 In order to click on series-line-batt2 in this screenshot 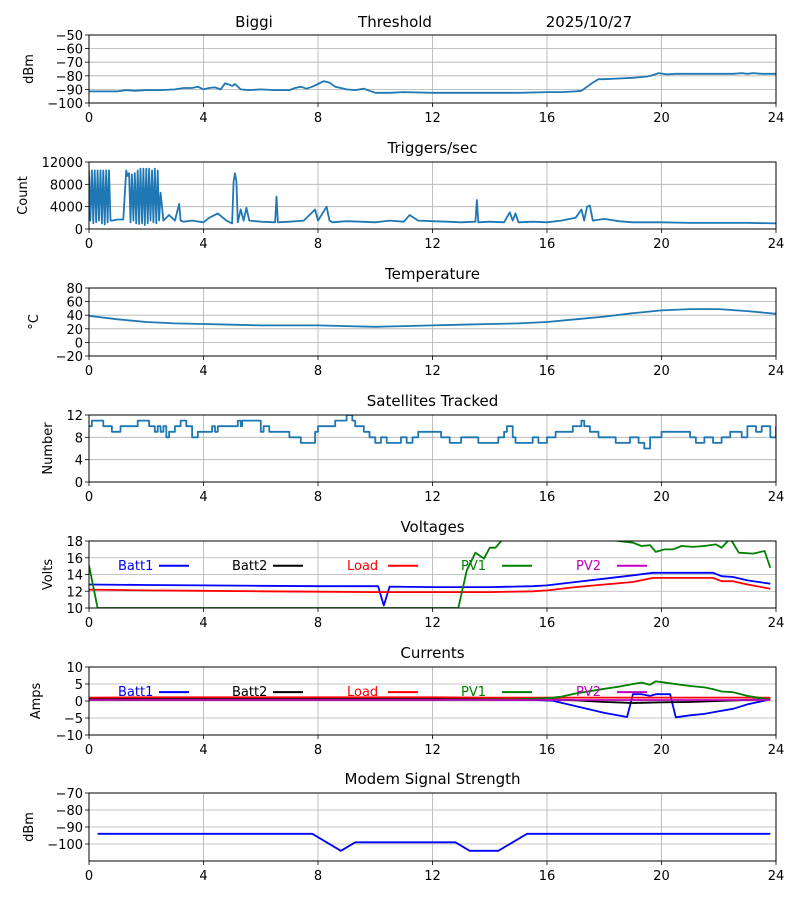, I will do `click(430, 701)`.